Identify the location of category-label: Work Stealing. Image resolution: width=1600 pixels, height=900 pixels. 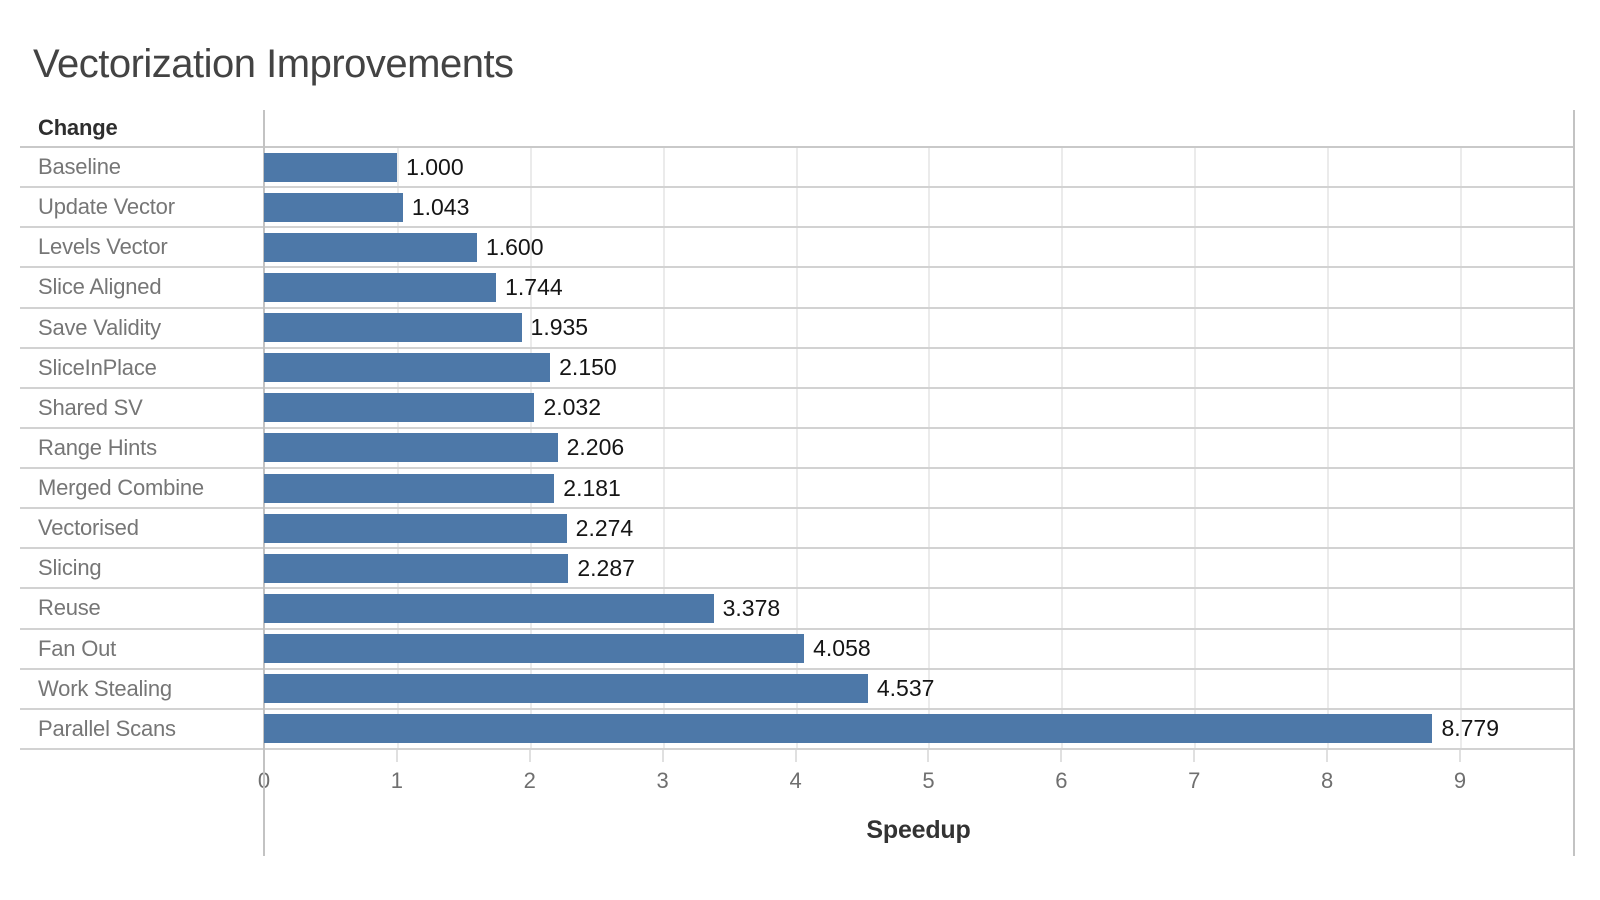
(105, 688).